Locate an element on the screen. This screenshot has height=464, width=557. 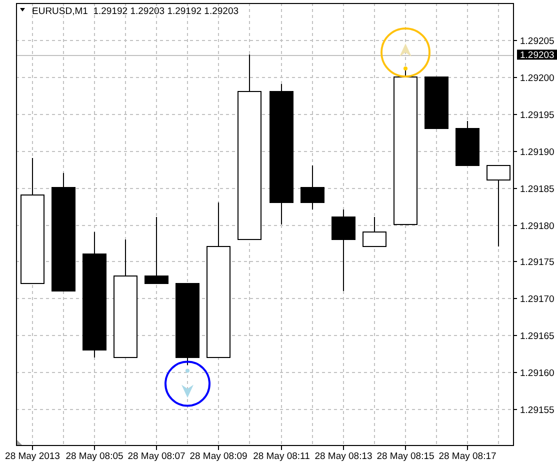
y-tick-label: 1.29205 is located at coordinates (537, 41).